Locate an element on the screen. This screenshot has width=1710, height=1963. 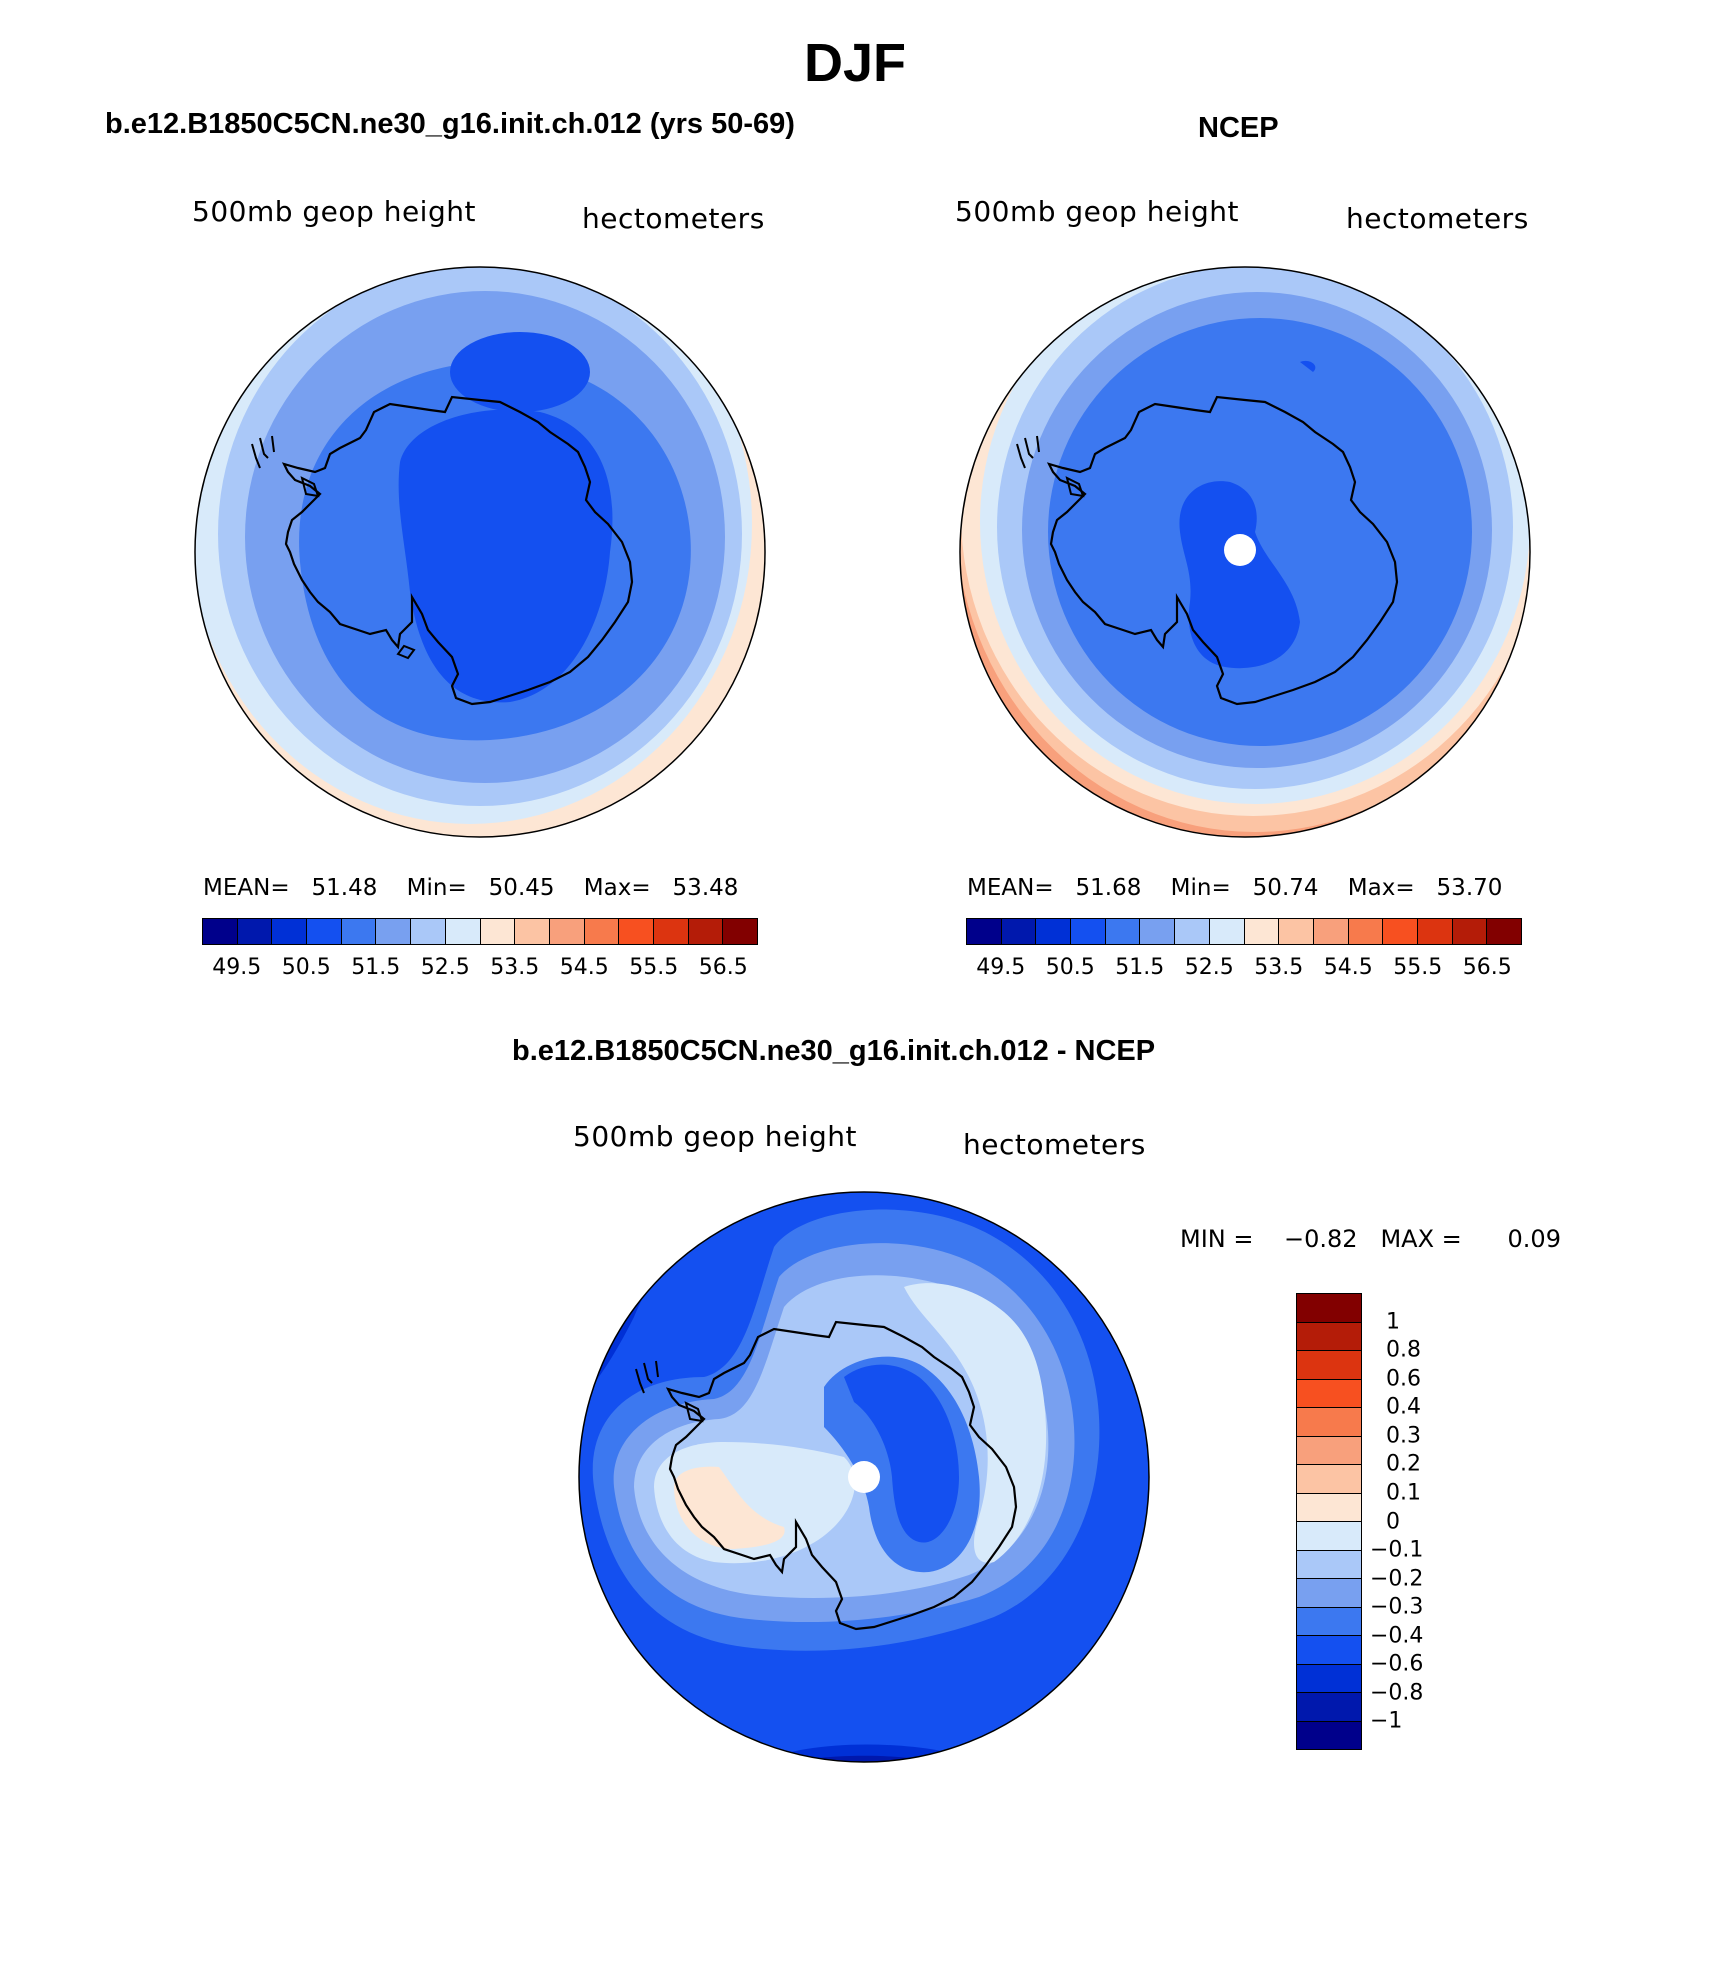
colorbar-tick-label: −0.2 is located at coordinates (1397, 1579).